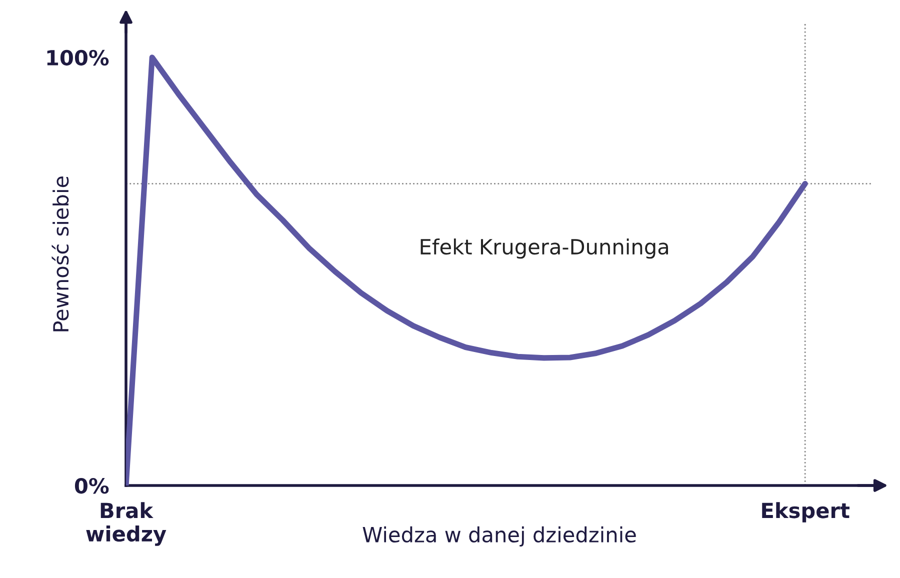  What do you see at coordinates (91, 486) in the screenshot?
I see `y-tick-label: 0%` at bounding box center [91, 486].